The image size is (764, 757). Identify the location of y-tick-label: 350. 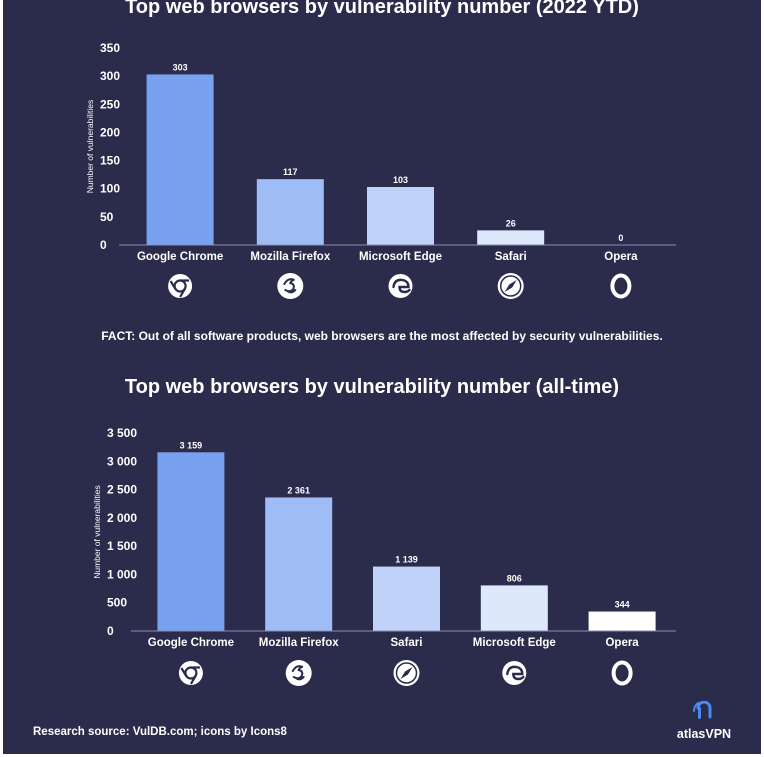
(110, 48).